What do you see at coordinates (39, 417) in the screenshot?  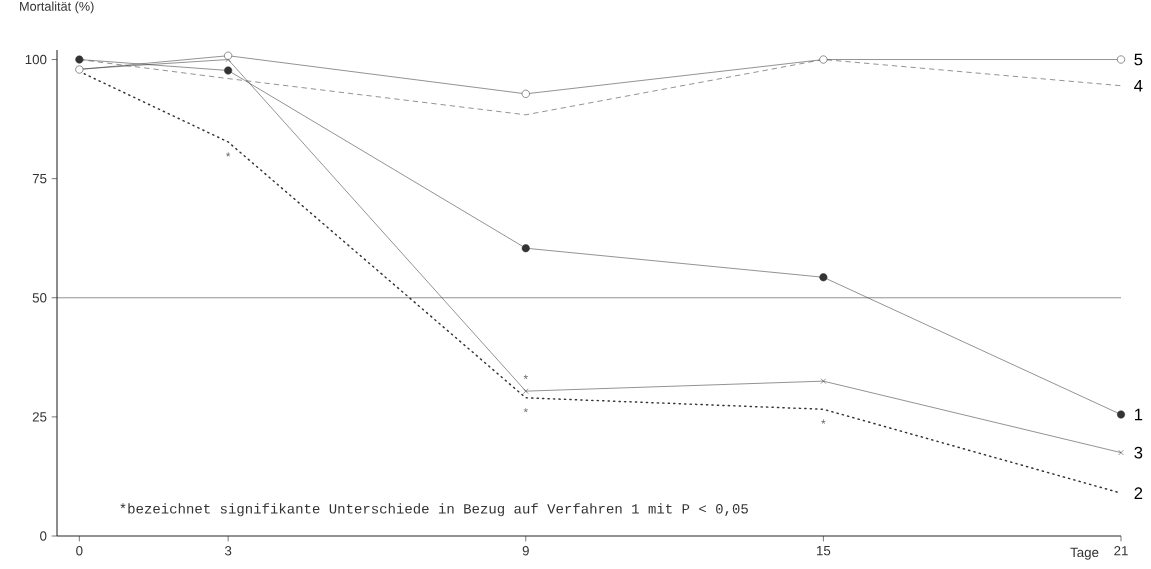 I see `y-tick-label: 25` at bounding box center [39, 417].